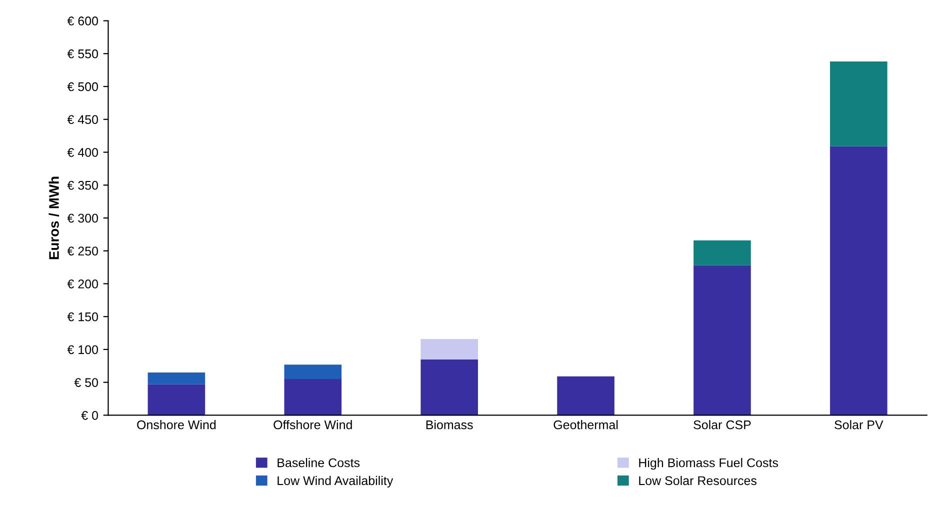 This screenshot has height=519, width=941. Describe the element at coordinates (54, 218) in the screenshot. I see `y-axis-title: Euros / MWh` at that location.